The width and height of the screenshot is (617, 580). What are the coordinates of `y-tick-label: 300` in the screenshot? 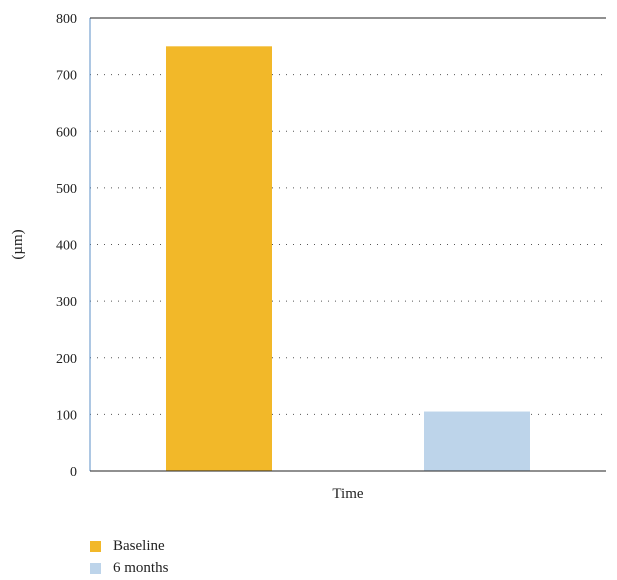 It's located at (66, 302).